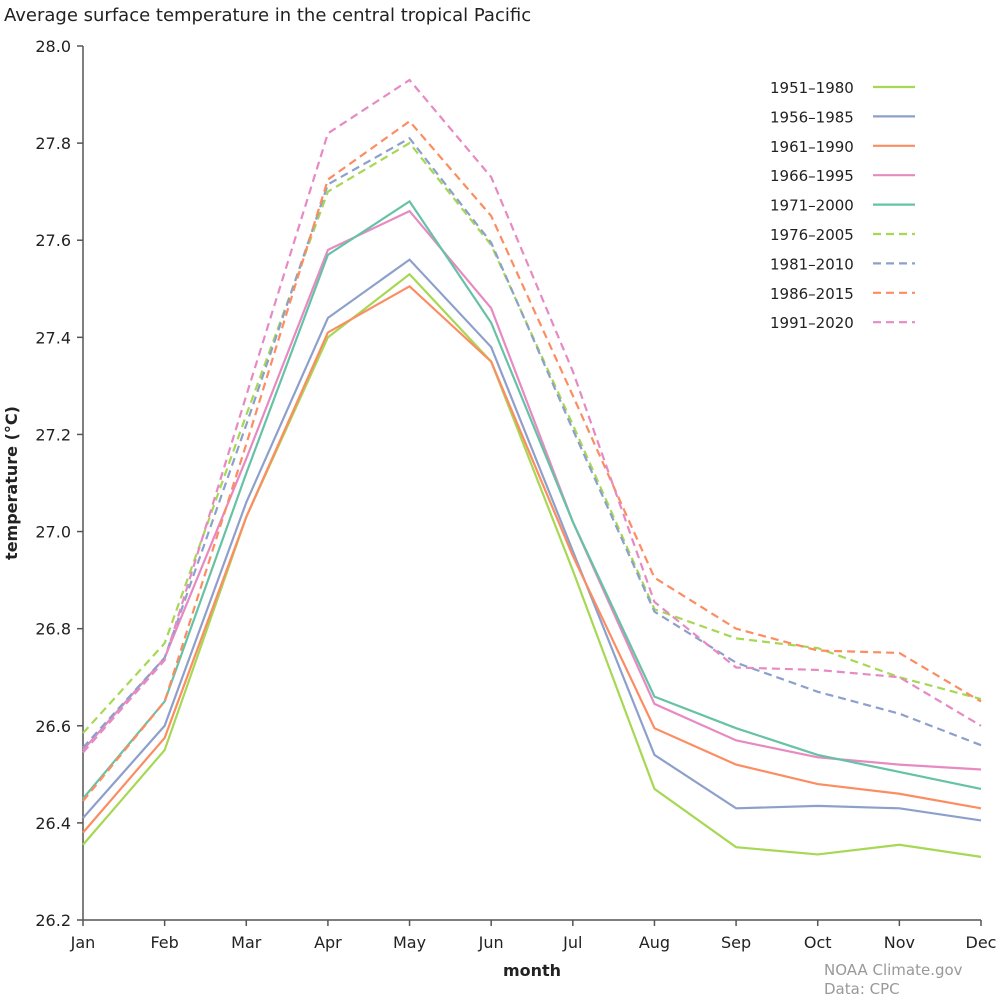 This screenshot has height=1004, width=1000. I want to click on y-tick-label: 27.6, so click(53, 240).